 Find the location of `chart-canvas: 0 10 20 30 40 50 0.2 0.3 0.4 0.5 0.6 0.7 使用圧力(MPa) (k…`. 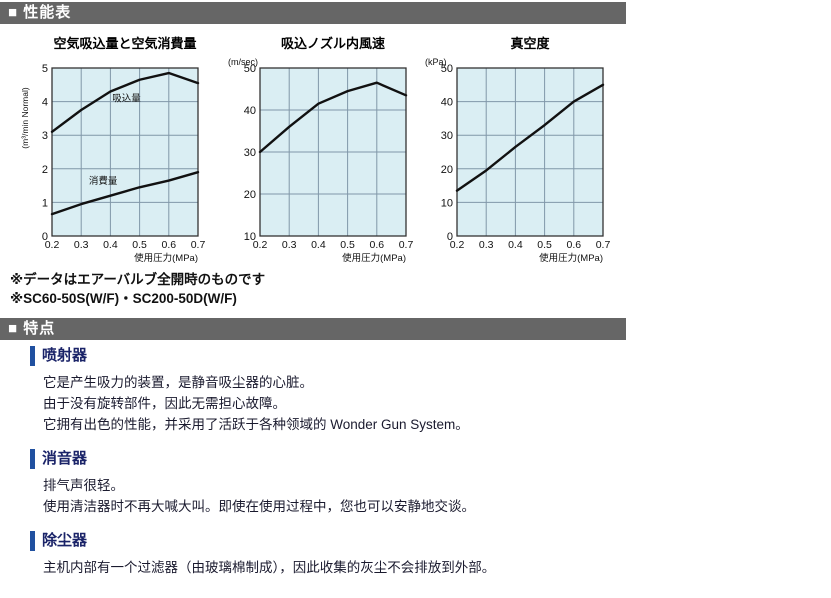

chart-canvas: 0 10 20 30 40 50 0.2 0.3 0.4 0.5 0.6 0.7 使用圧力(MPa) (k… is located at coordinates (518, 162).